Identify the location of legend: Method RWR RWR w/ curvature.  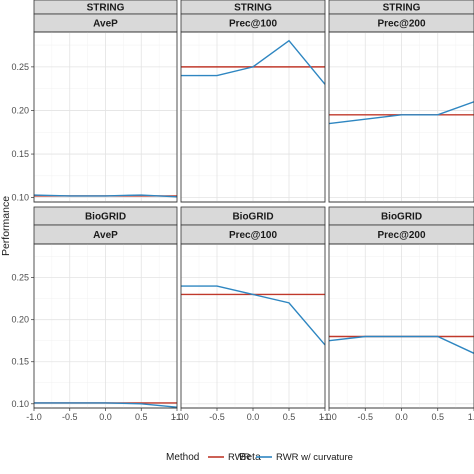
(259, 457).